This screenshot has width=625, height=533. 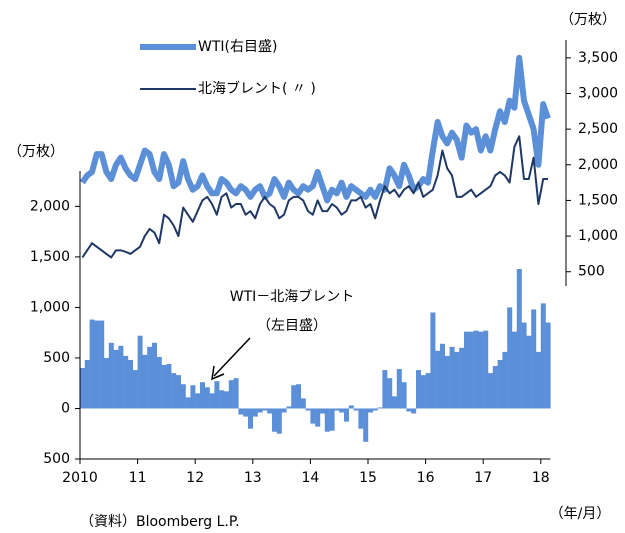 What do you see at coordinates (50, 257) in the screenshot?
I see `y-tick-label: 1,500` at bounding box center [50, 257].